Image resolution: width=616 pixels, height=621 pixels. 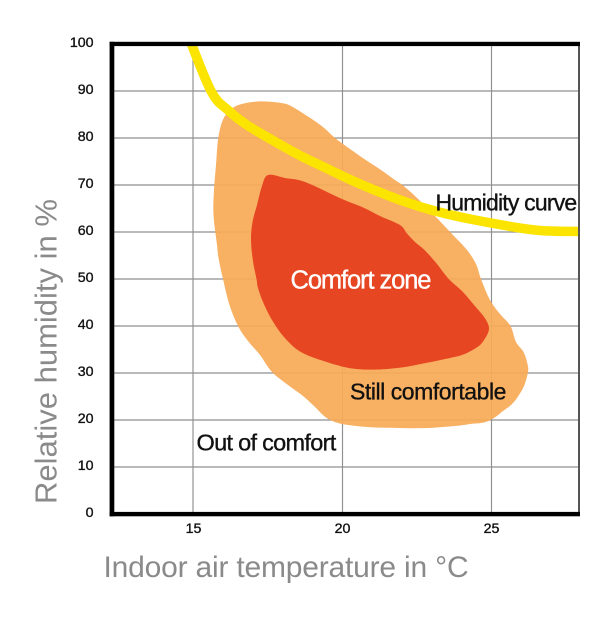 What do you see at coordinates (82, 43) in the screenshot?
I see `svg-text: 100` at bounding box center [82, 43].